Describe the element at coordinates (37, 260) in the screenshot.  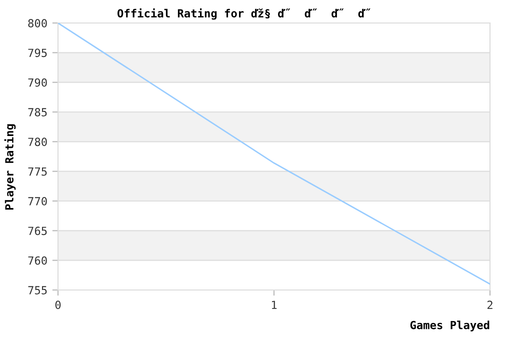
I see `y-tick-label: 760` at that location.